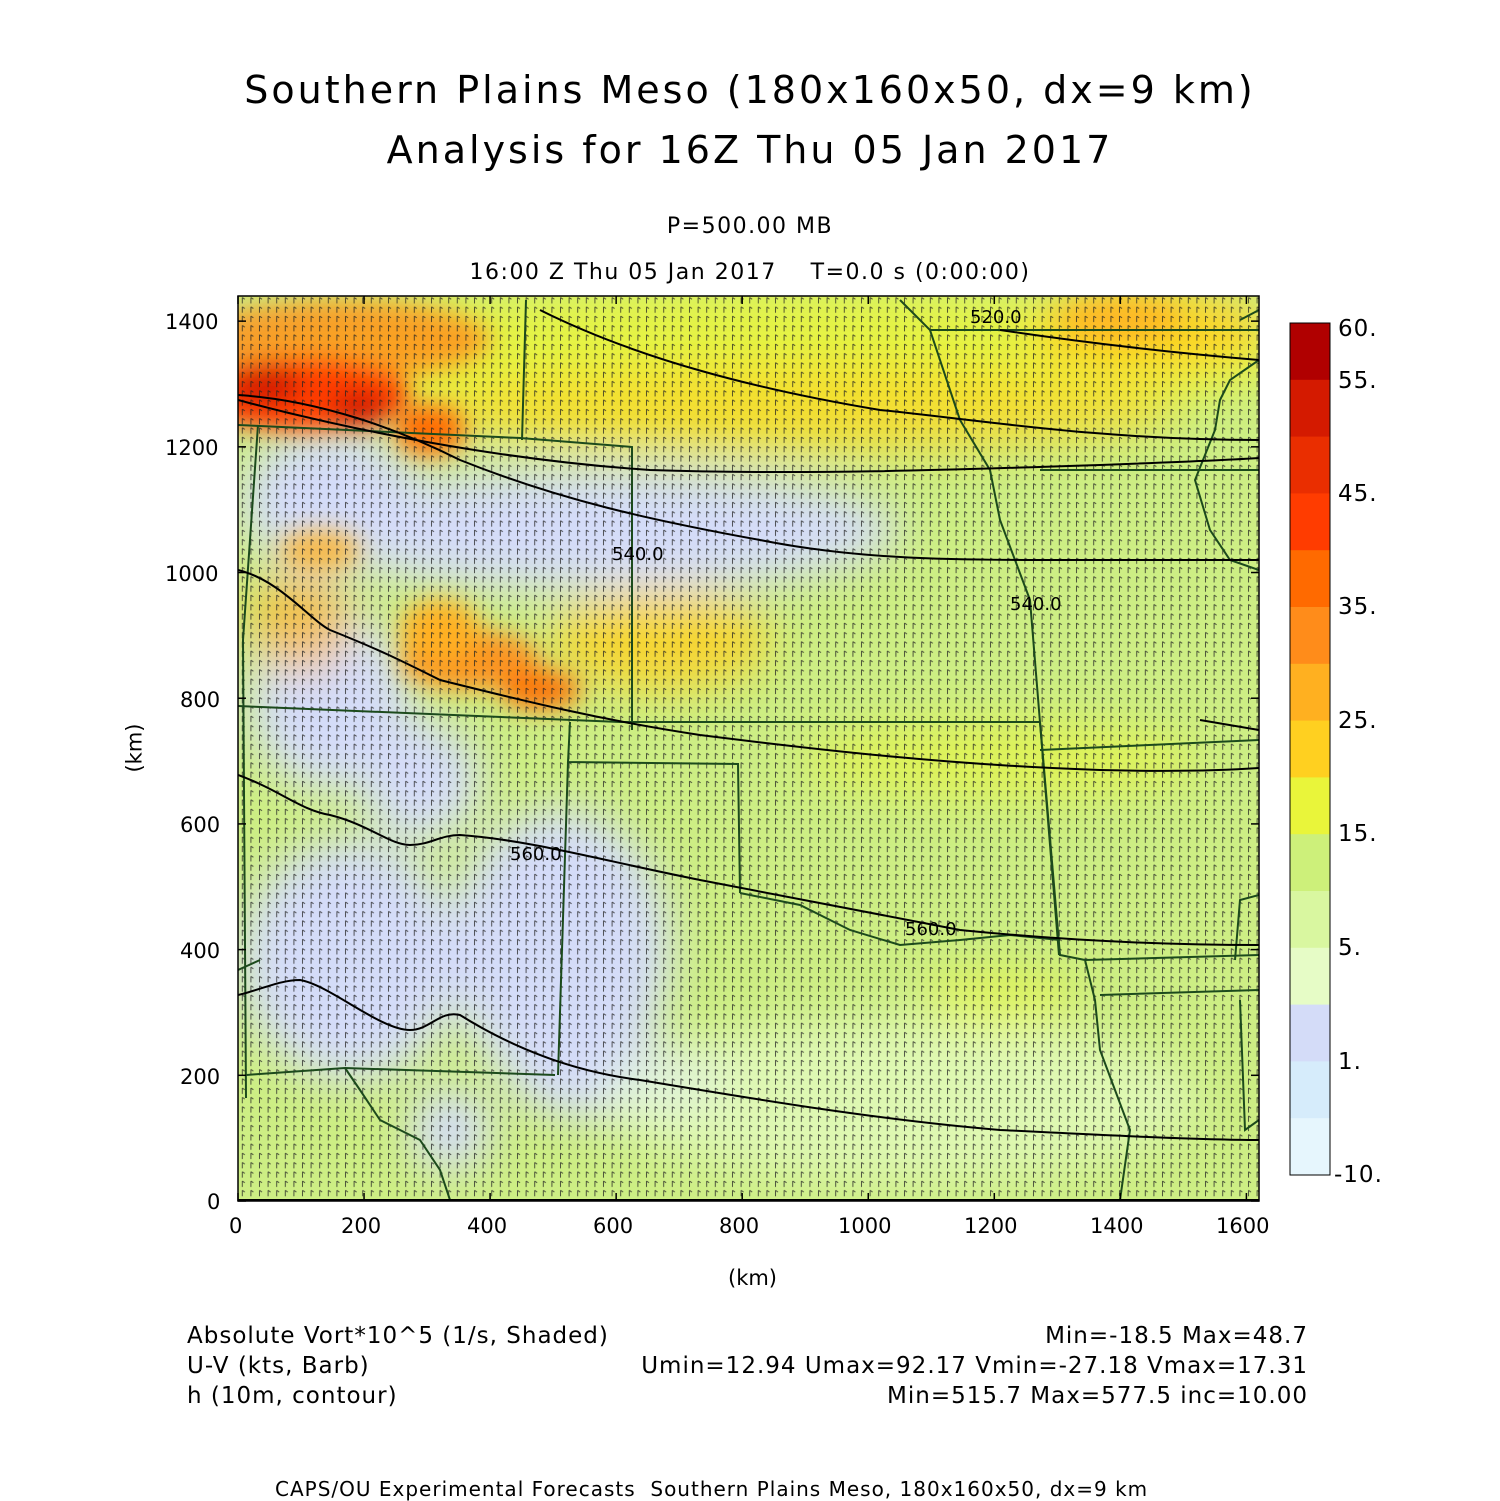 The width and height of the screenshot is (1500, 1501). I want to click on colorbar-label: 55., so click(1358, 381).